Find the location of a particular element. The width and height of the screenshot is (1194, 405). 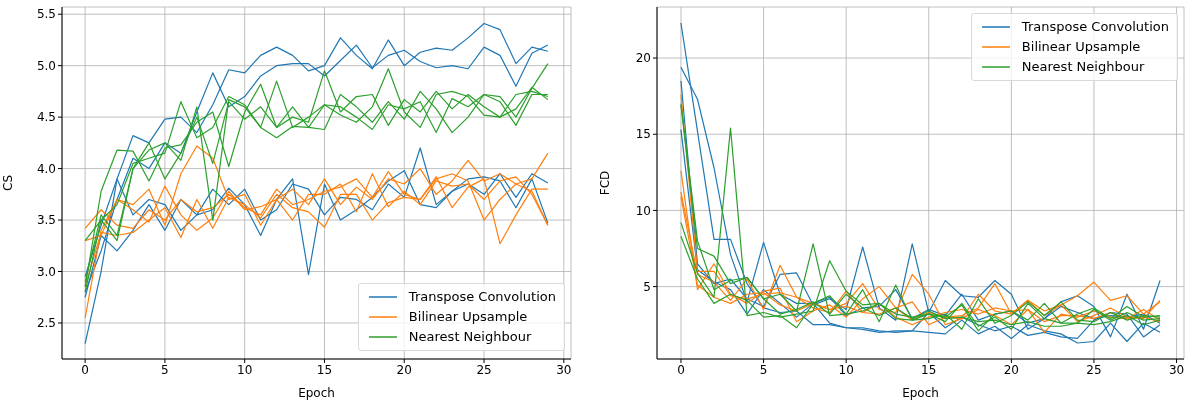

y-axis-title: CS is located at coordinates (8, 183).